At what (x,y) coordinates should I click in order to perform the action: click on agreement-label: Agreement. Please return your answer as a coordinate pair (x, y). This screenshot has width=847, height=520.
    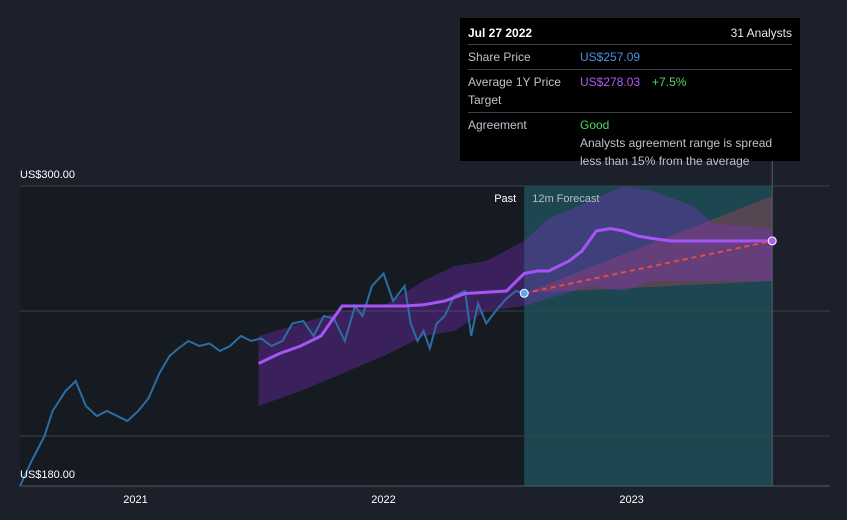
    Looking at the image, I should click on (497, 125).